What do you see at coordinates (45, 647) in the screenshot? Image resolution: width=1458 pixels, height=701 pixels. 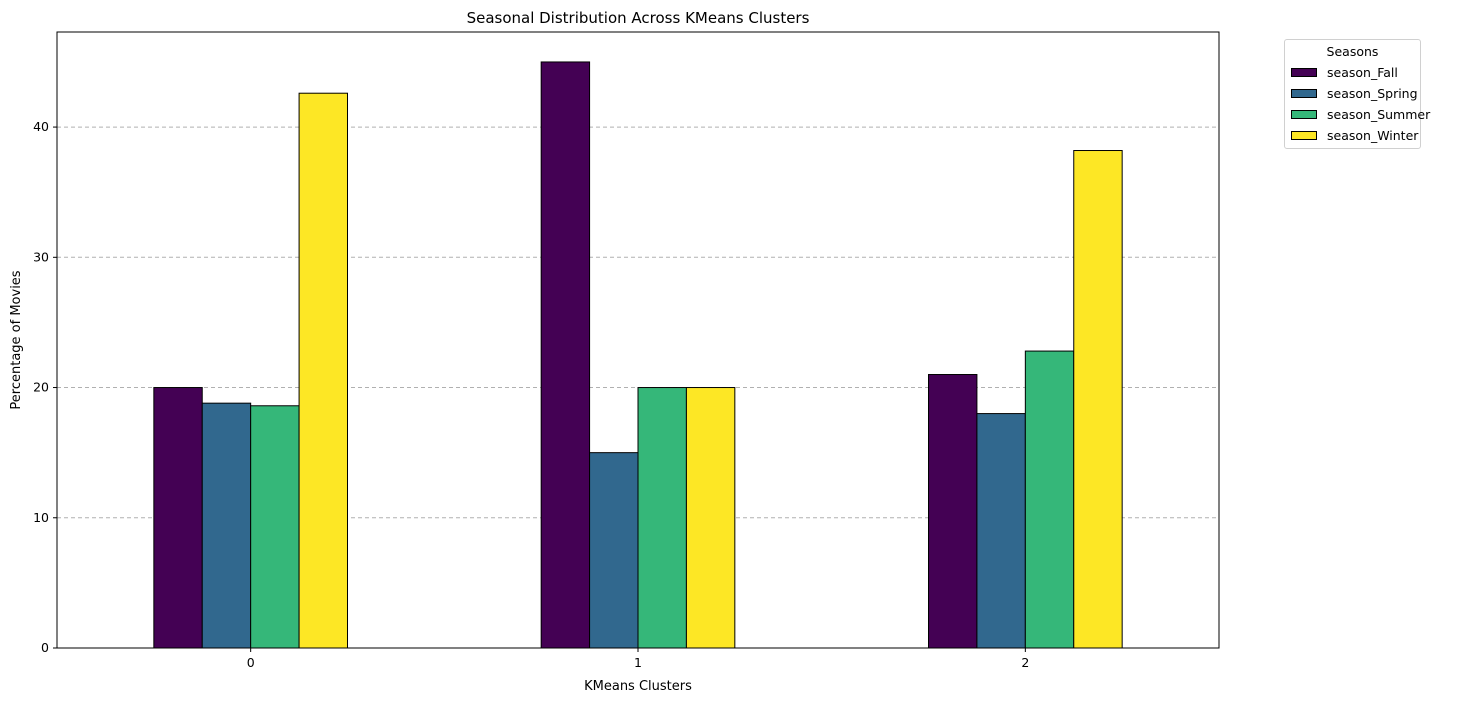 I see `y-tick-label: 0` at bounding box center [45, 647].